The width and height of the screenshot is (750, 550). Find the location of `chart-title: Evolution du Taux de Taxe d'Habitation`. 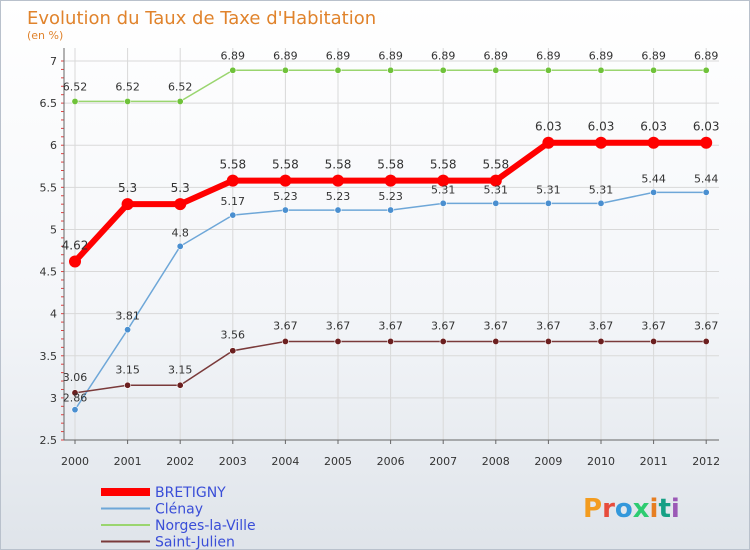

chart-title: Evolution du Taux de Taxe d'Habitation is located at coordinates (201, 18).